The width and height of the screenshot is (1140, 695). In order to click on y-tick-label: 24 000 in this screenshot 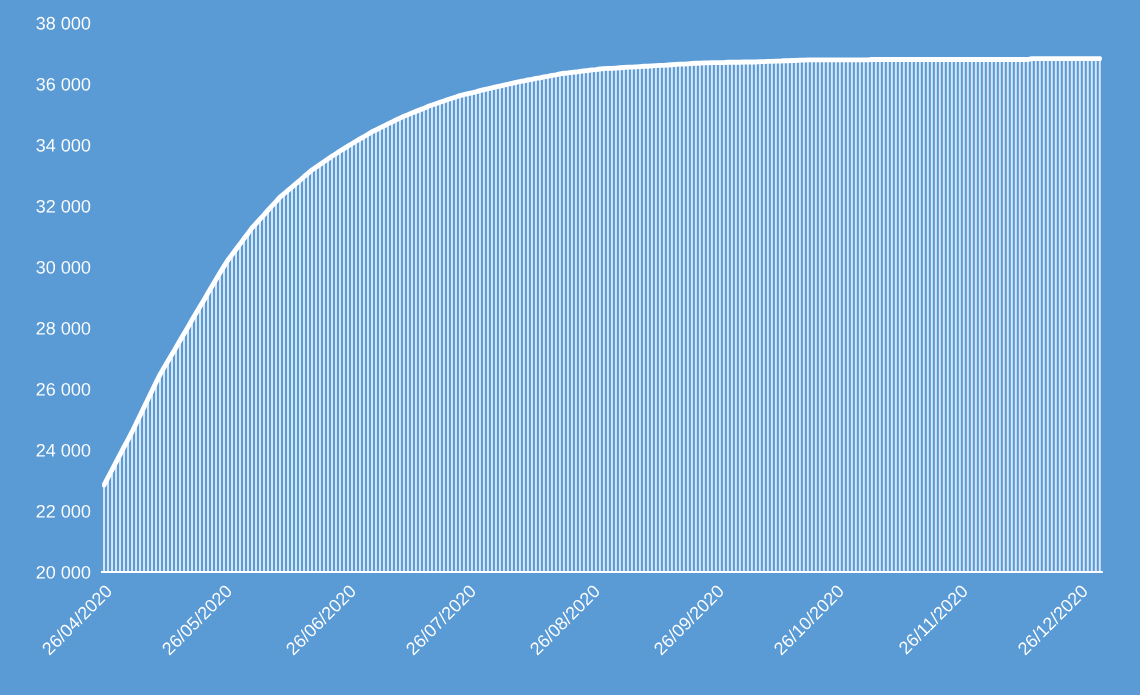, I will do `click(63, 450)`.